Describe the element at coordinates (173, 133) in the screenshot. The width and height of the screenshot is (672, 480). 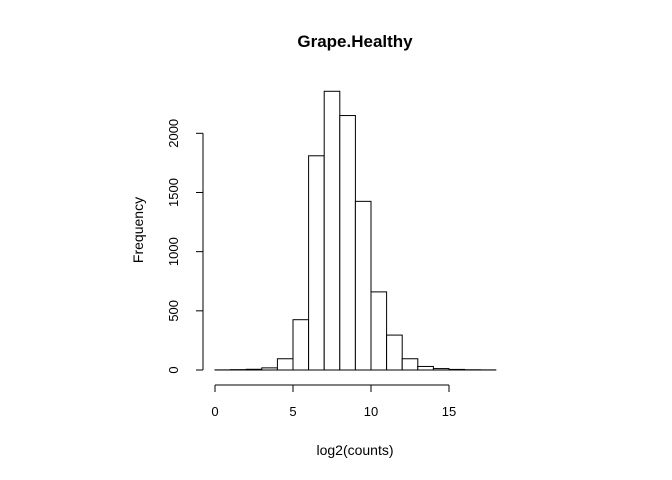
I see `y-tick-label-4: 2000` at that location.